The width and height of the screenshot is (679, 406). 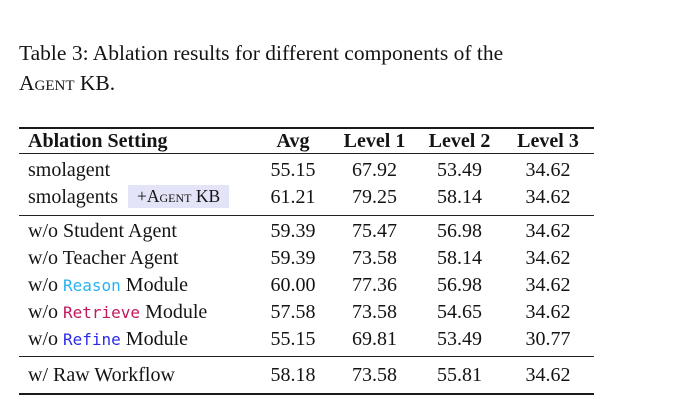 I want to click on value-cell: 69.81, so click(x=374, y=339).